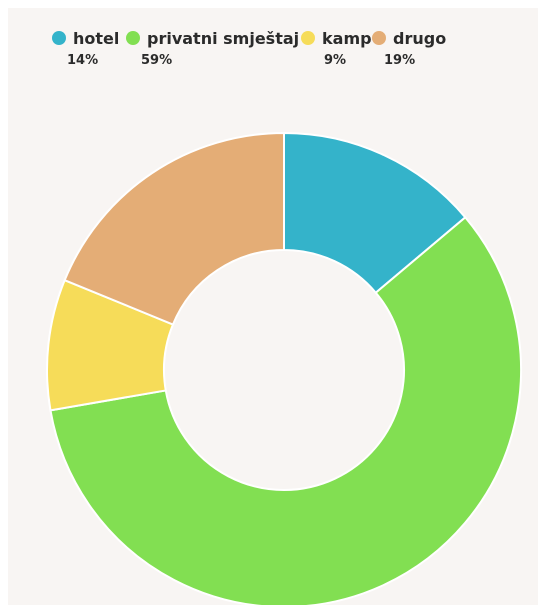  What do you see at coordinates (335, 60) in the screenshot?
I see `legend-value-kamp: 9%` at bounding box center [335, 60].